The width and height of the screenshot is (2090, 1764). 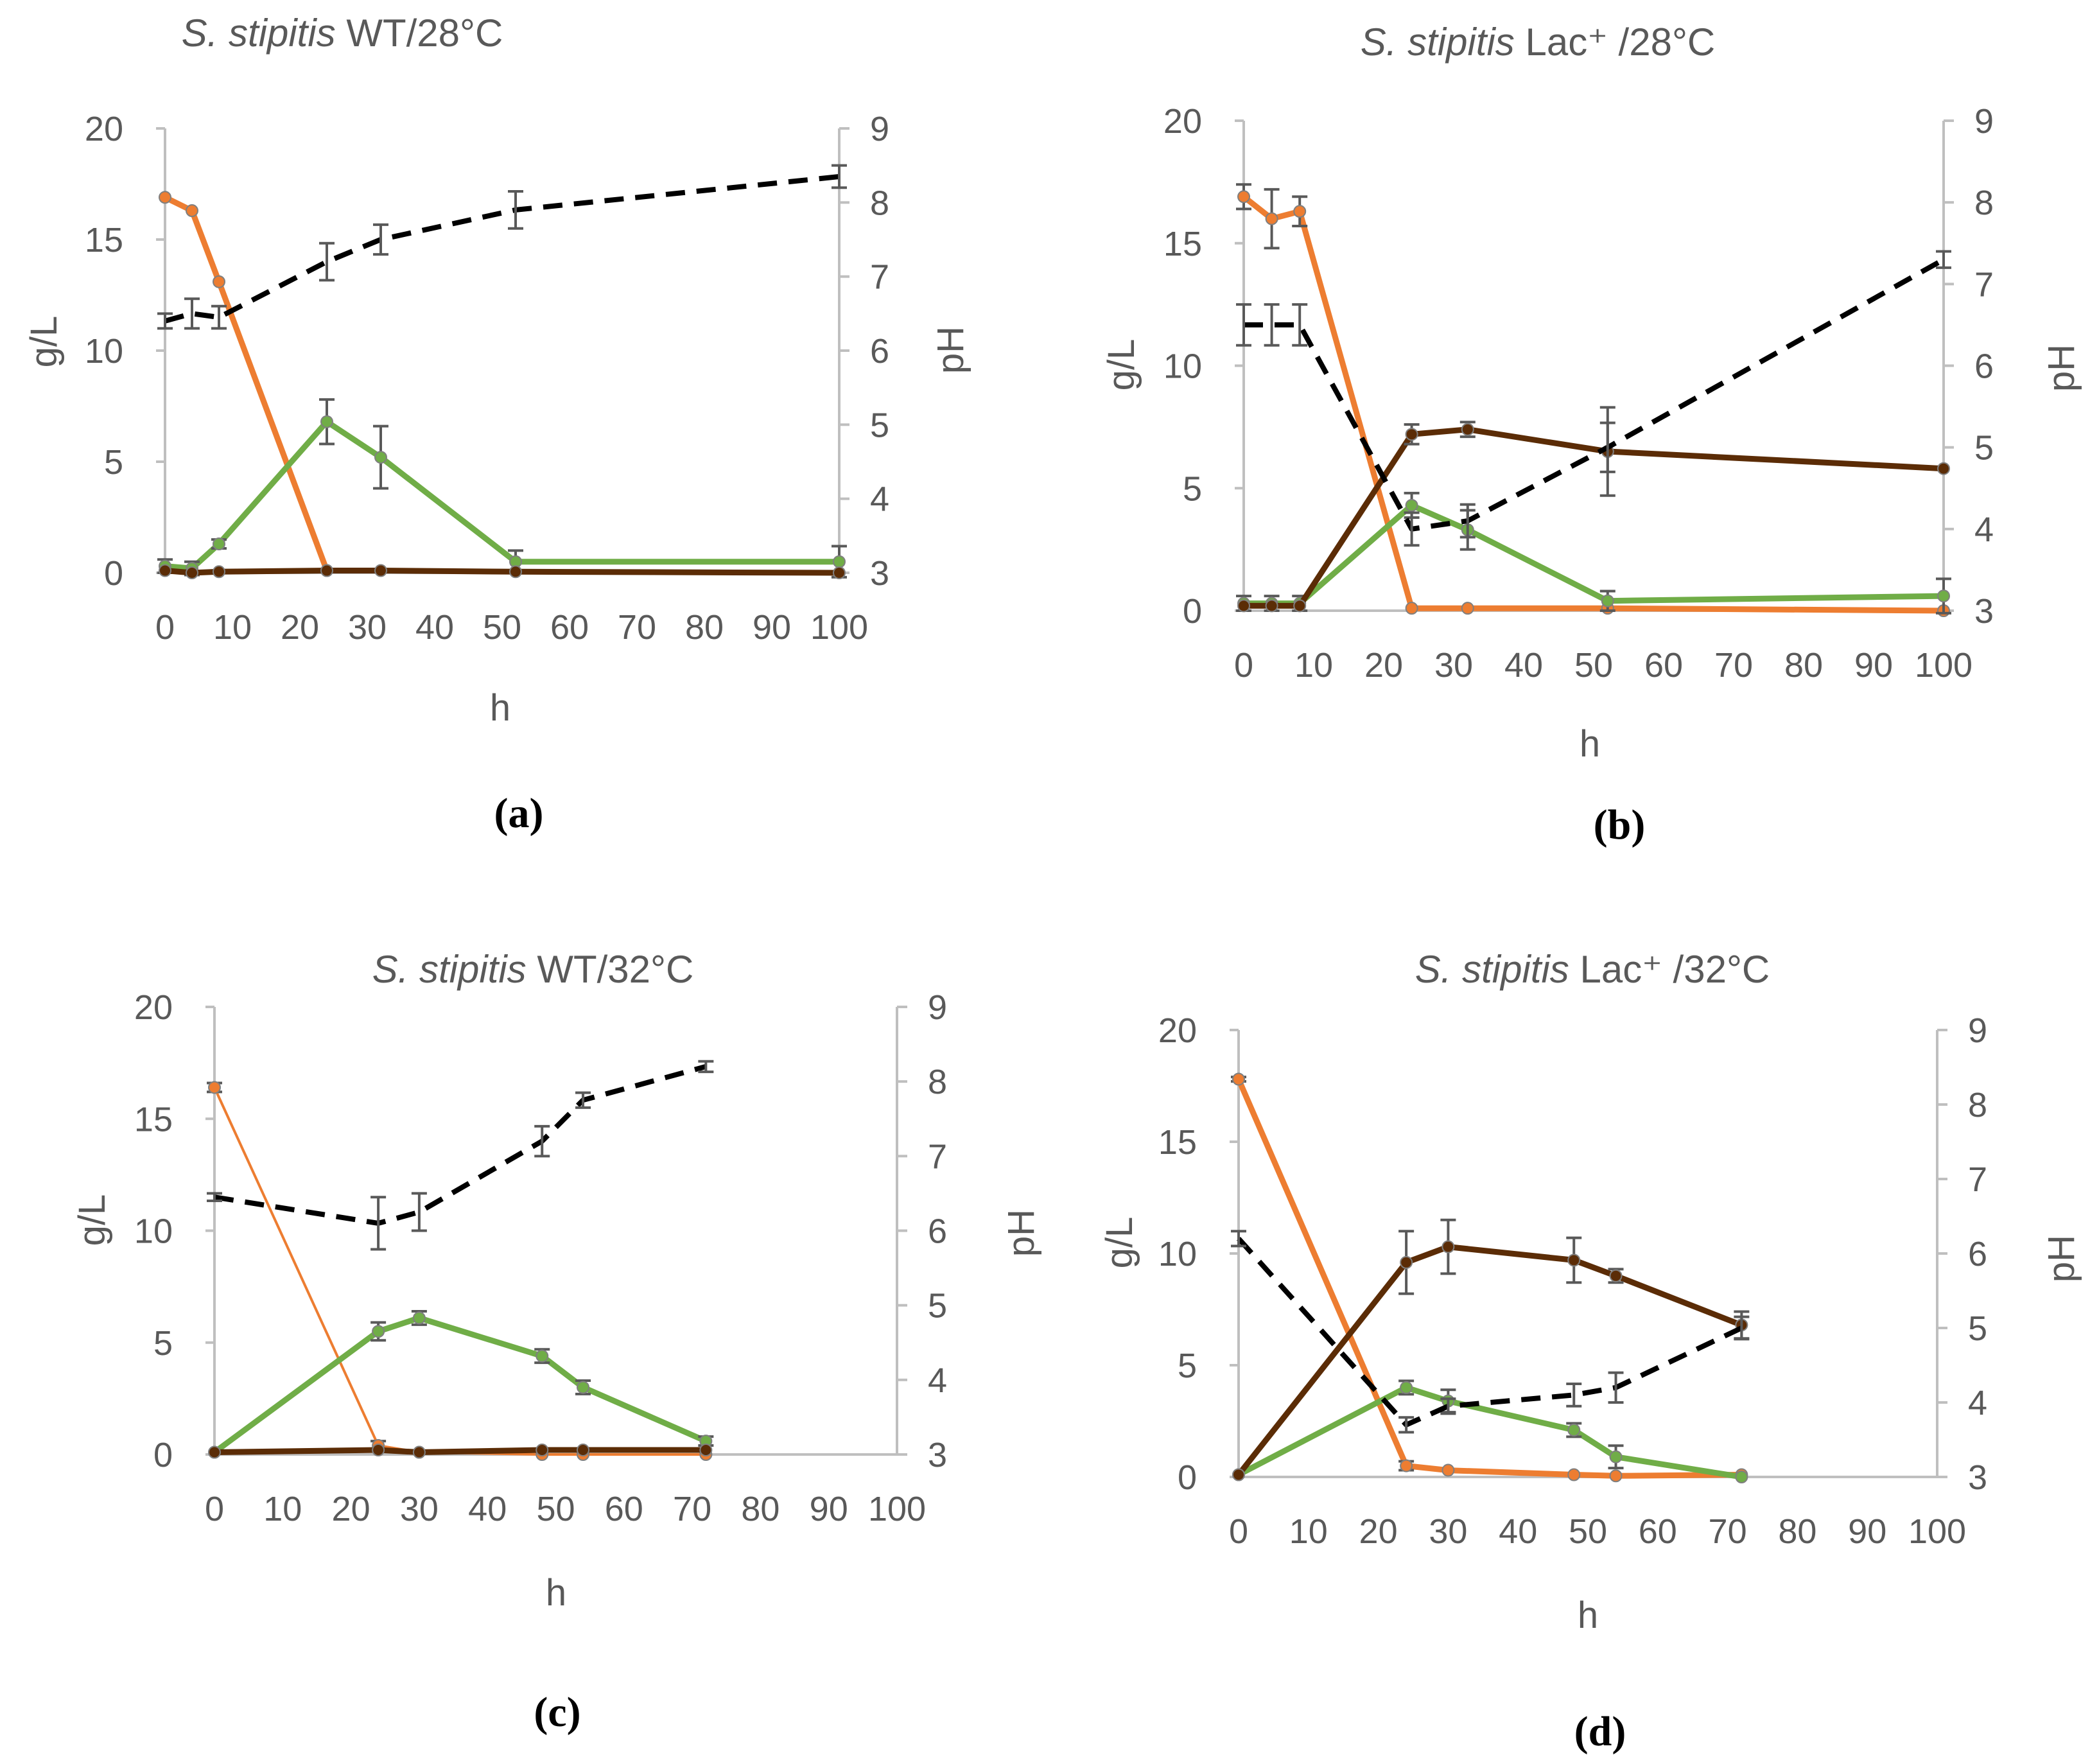 What do you see at coordinates (557, 1712) in the screenshot?
I see `panel-label-c: (c)` at bounding box center [557, 1712].